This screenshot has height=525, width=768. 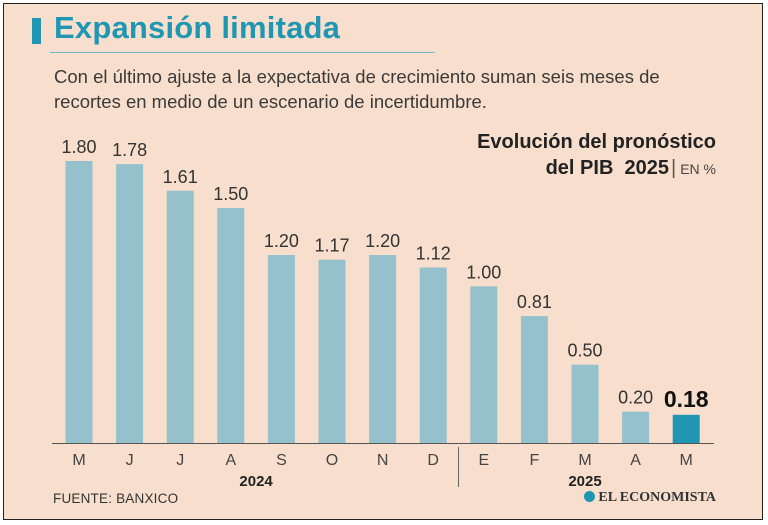 What do you see at coordinates (78, 147) in the screenshot?
I see `bar-value-label: 1.80` at bounding box center [78, 147].